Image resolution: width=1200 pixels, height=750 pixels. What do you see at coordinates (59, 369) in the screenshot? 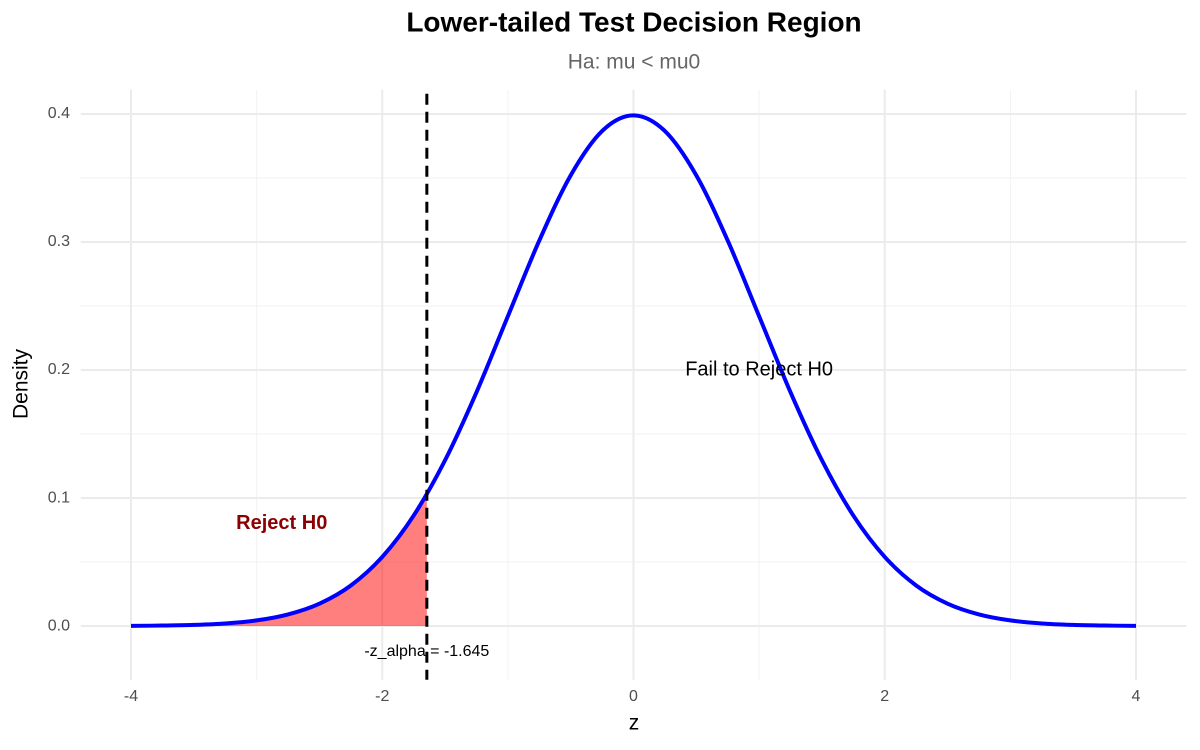
I see `y-tick-label: 0.2` at bounding box center [59, 369].